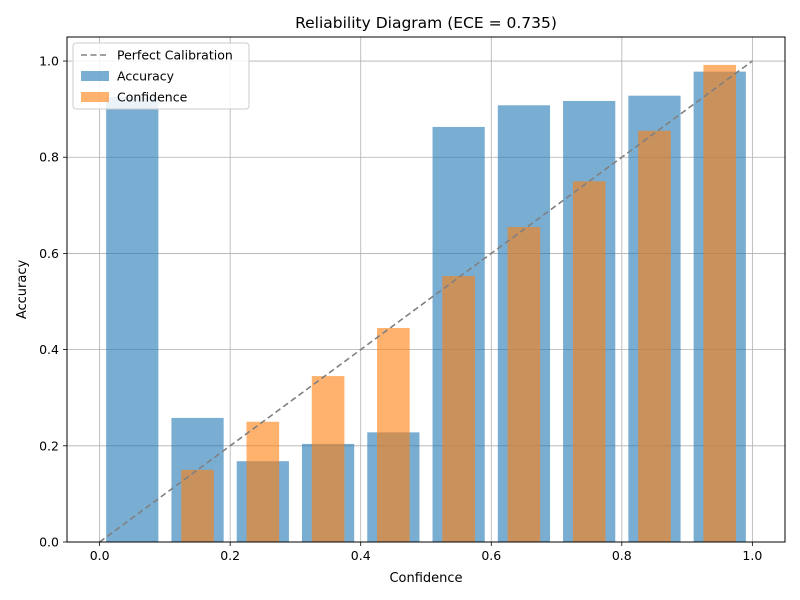 This screenshot has height=600, width=800. Describe the element at coordinates (622, 555) in the screenshot. I see `x-tick-label-4: 0.8` at that location.